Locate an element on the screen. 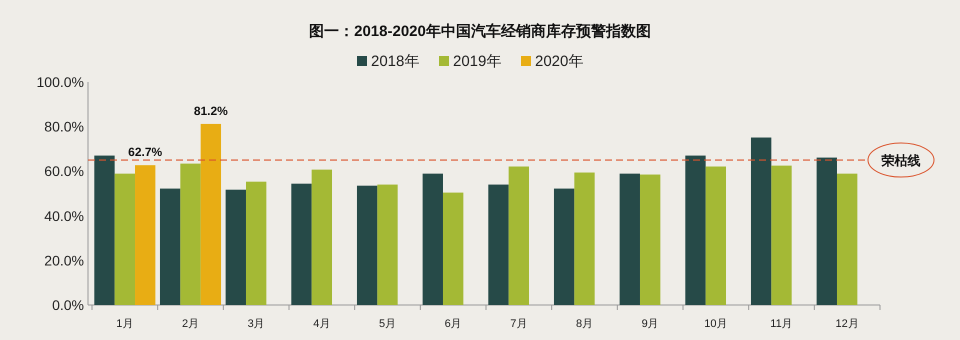  x-tick-label: 5月 is located at coordinates (387, 324).